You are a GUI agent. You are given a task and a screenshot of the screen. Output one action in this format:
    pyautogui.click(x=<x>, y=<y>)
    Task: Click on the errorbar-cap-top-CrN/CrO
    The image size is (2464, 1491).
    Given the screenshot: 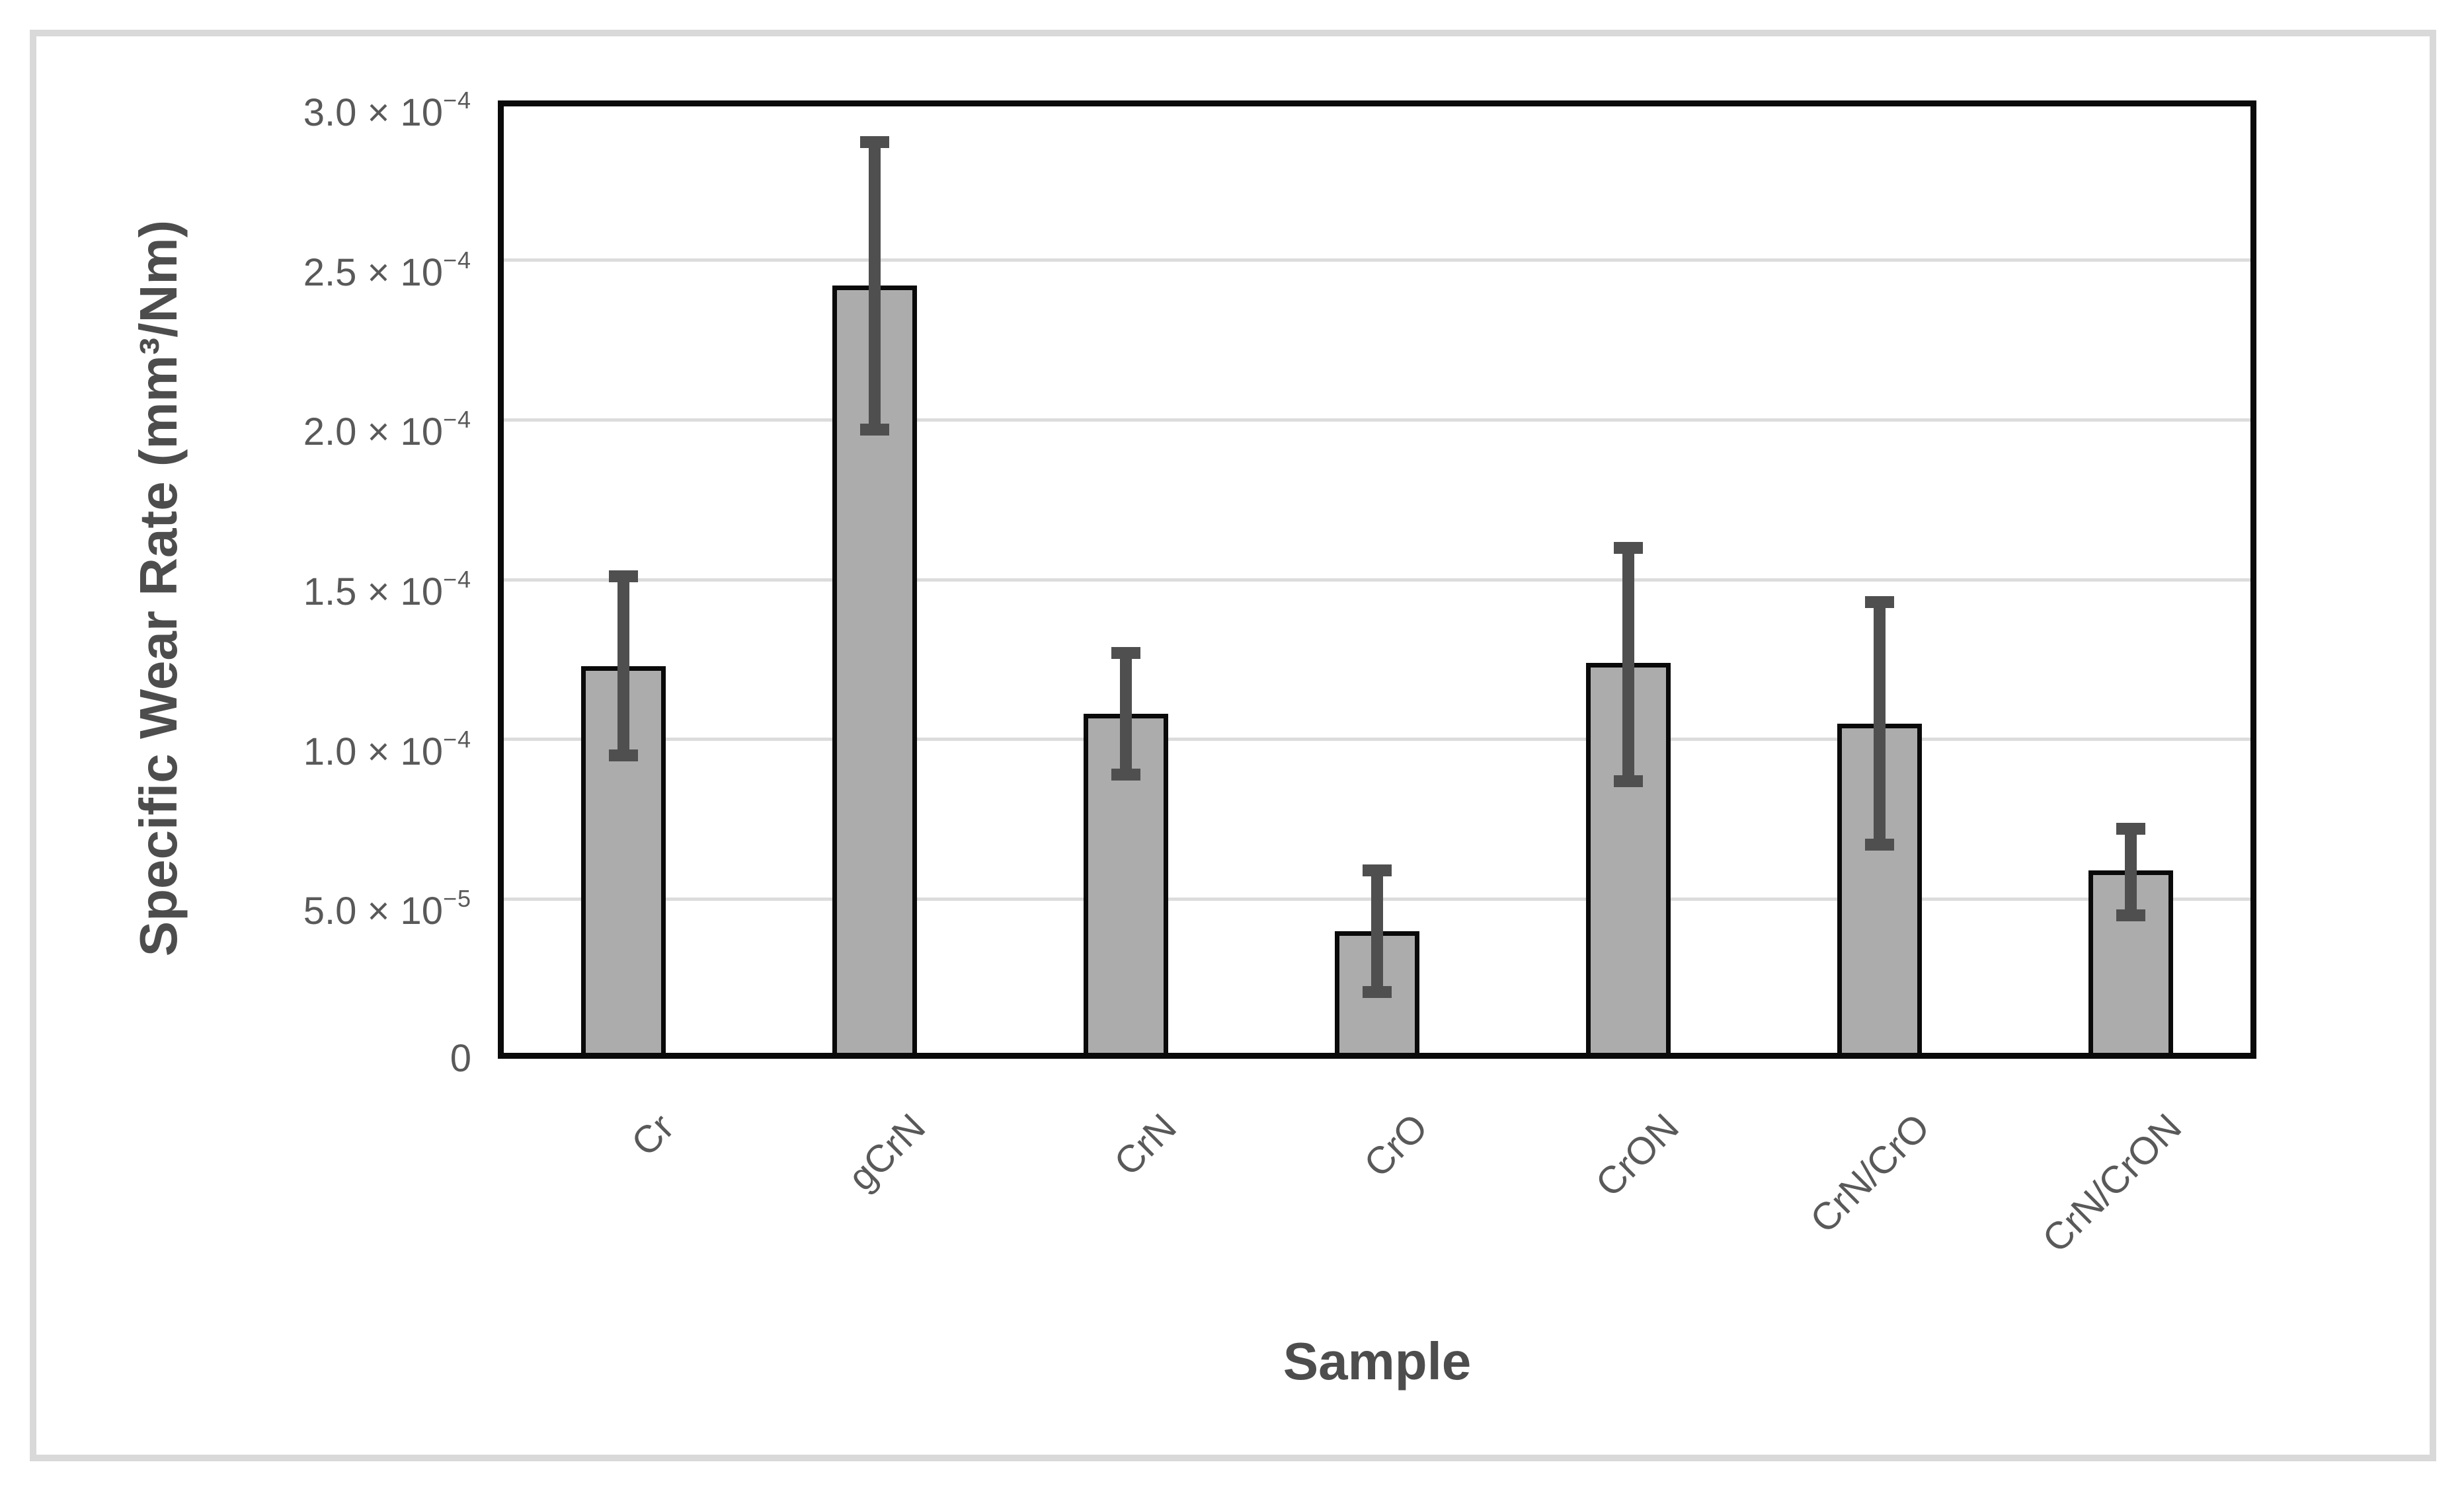 What is the action you would take?
    pyautogui.click(x=1879, y=601)
    